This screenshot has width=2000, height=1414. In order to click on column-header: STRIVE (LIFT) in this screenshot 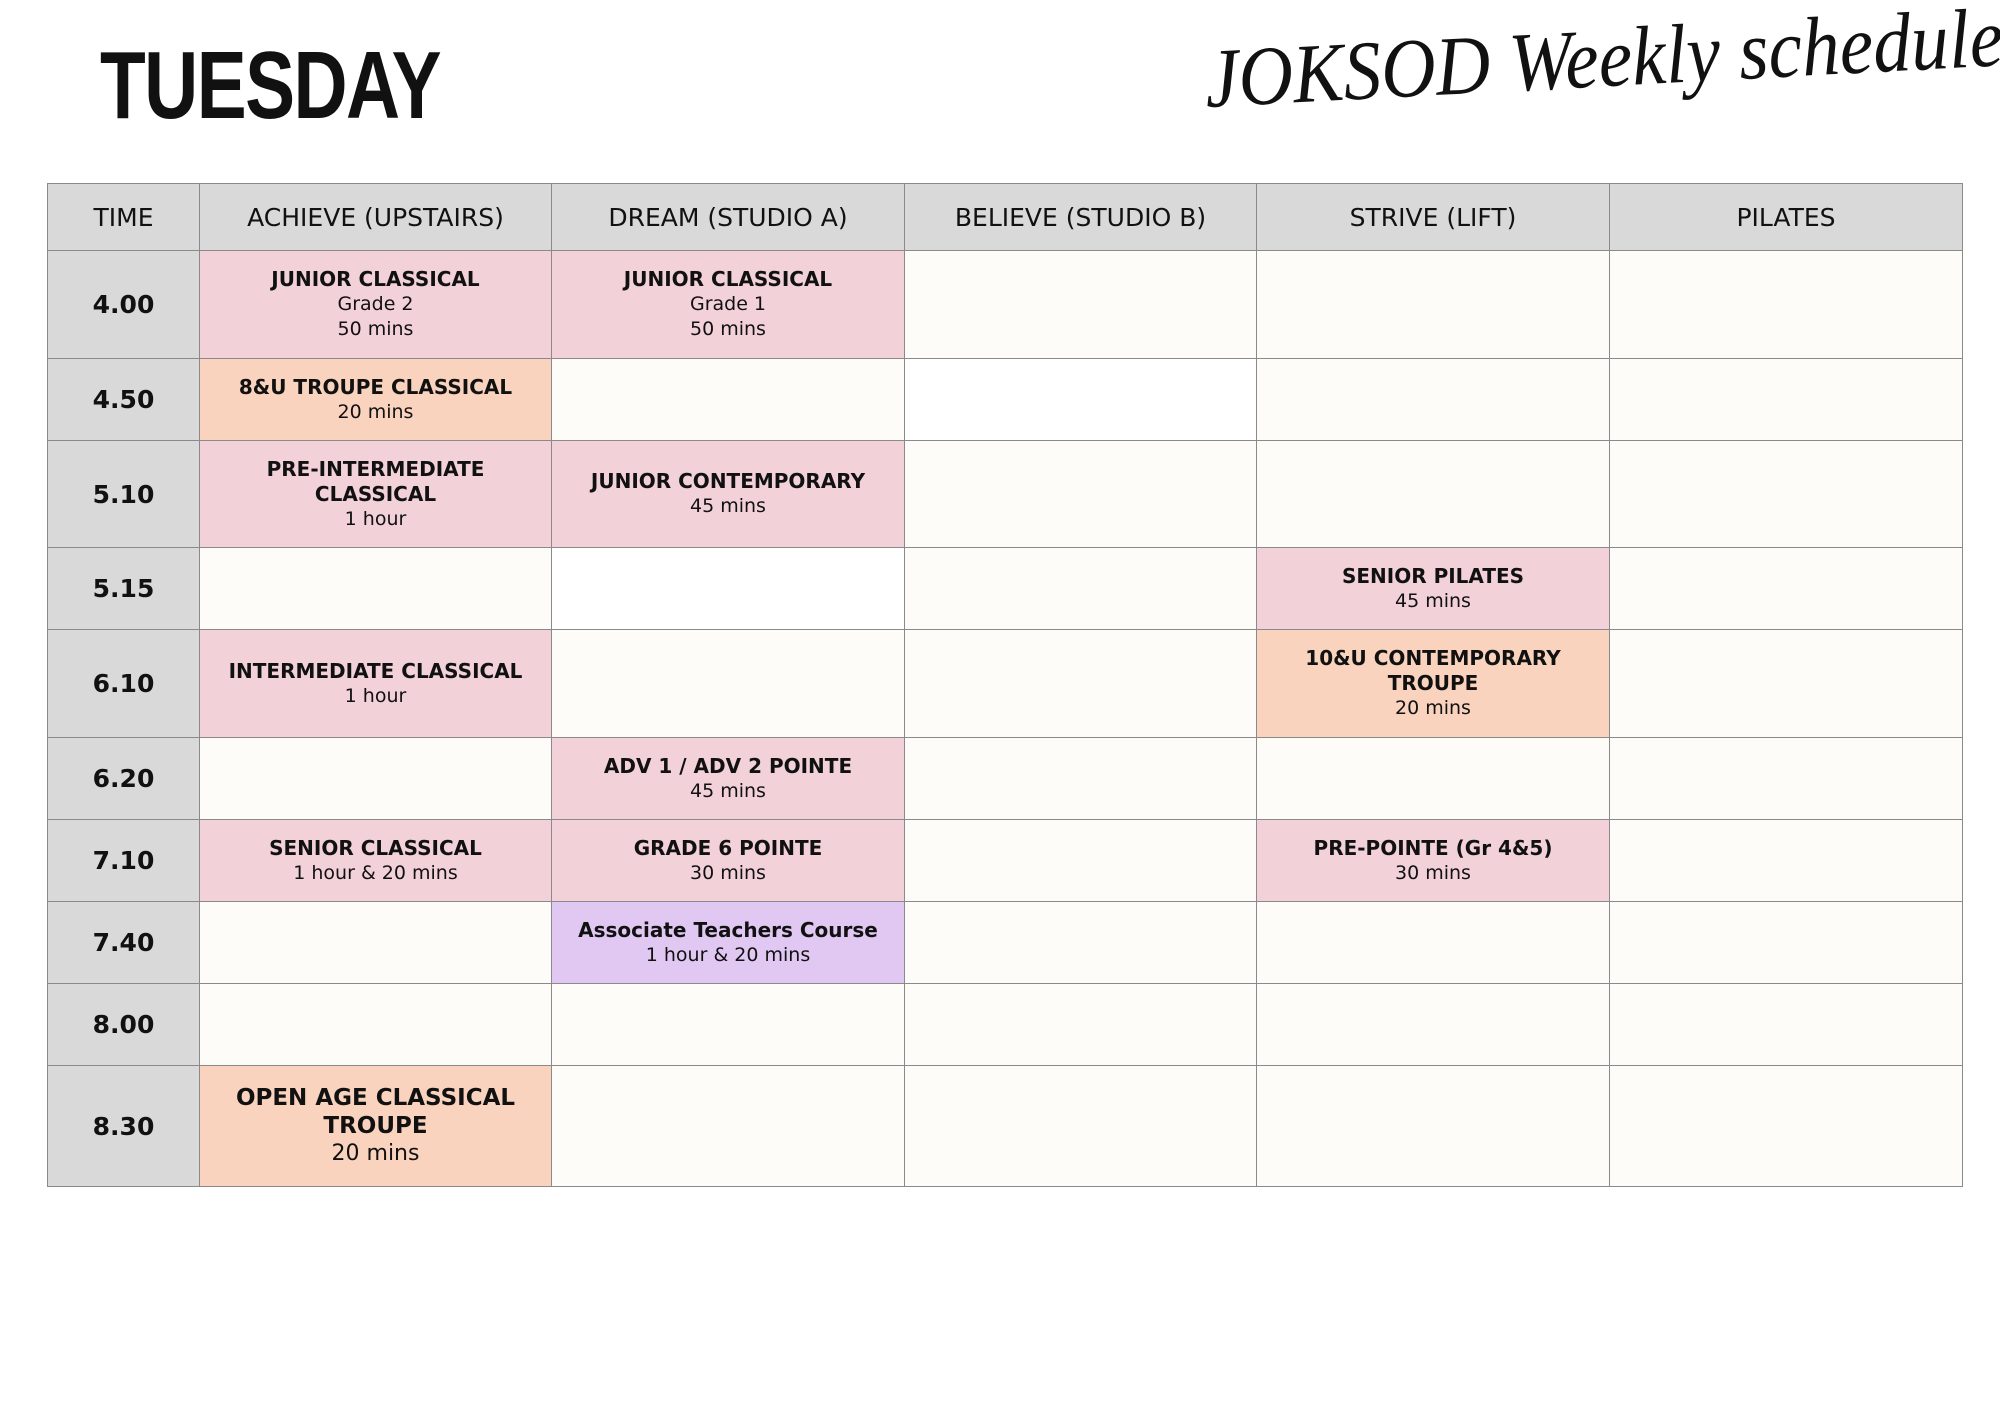, I will do `click(1433, 217)`.